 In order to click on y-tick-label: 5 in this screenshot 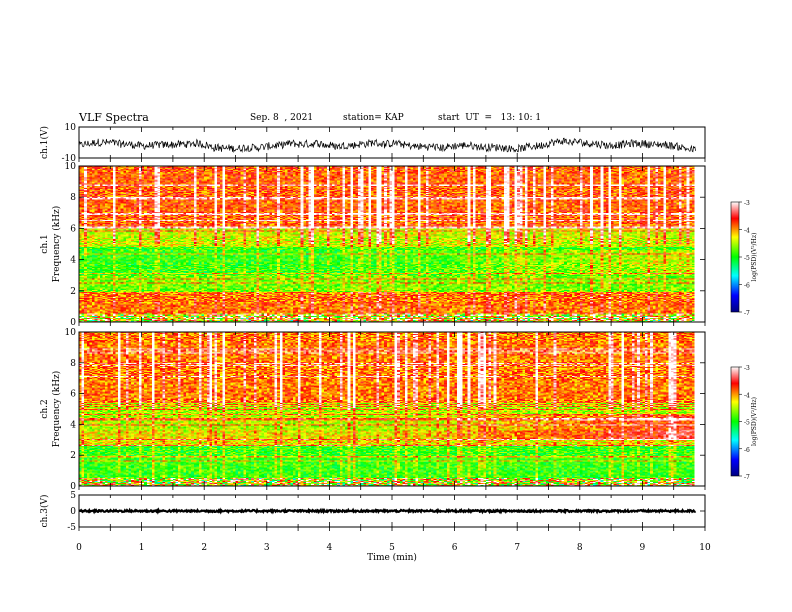, I will do `click(73, 496)`.